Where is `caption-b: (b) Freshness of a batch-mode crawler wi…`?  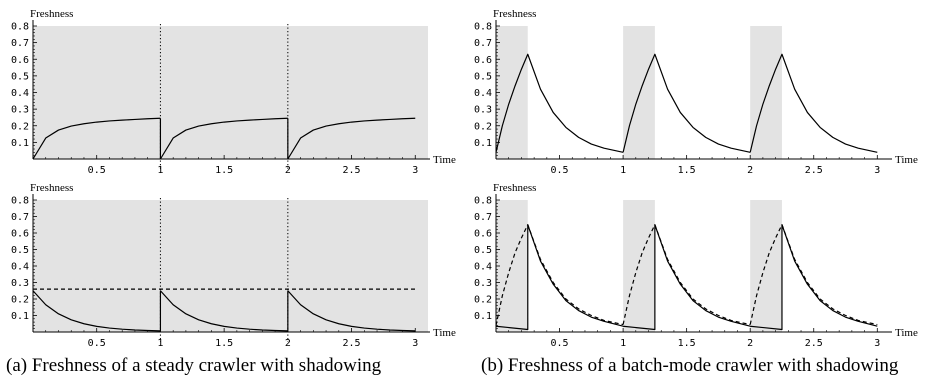 caption-b: (b) Freshness of a batch-mode crawler wi… is located at coordinates (690, 365).